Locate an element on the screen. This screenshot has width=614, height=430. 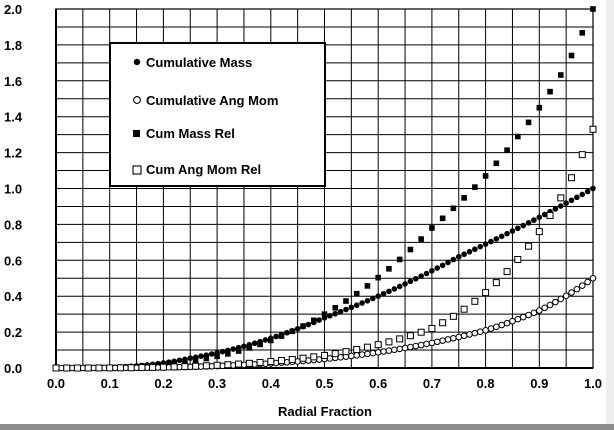
x-tick-label: 0.5 is located at coordinates (324, 383).